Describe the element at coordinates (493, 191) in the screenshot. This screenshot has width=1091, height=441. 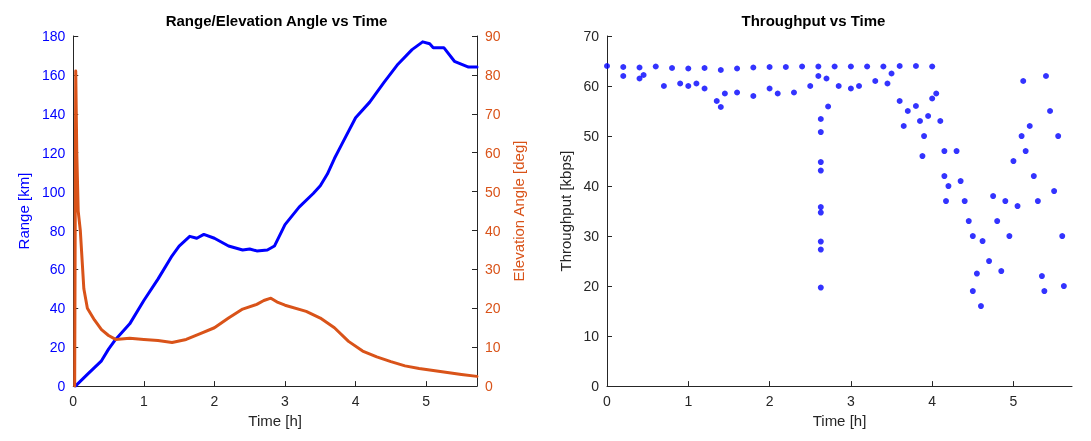
I see `y2-tick-label: 50` at that location.